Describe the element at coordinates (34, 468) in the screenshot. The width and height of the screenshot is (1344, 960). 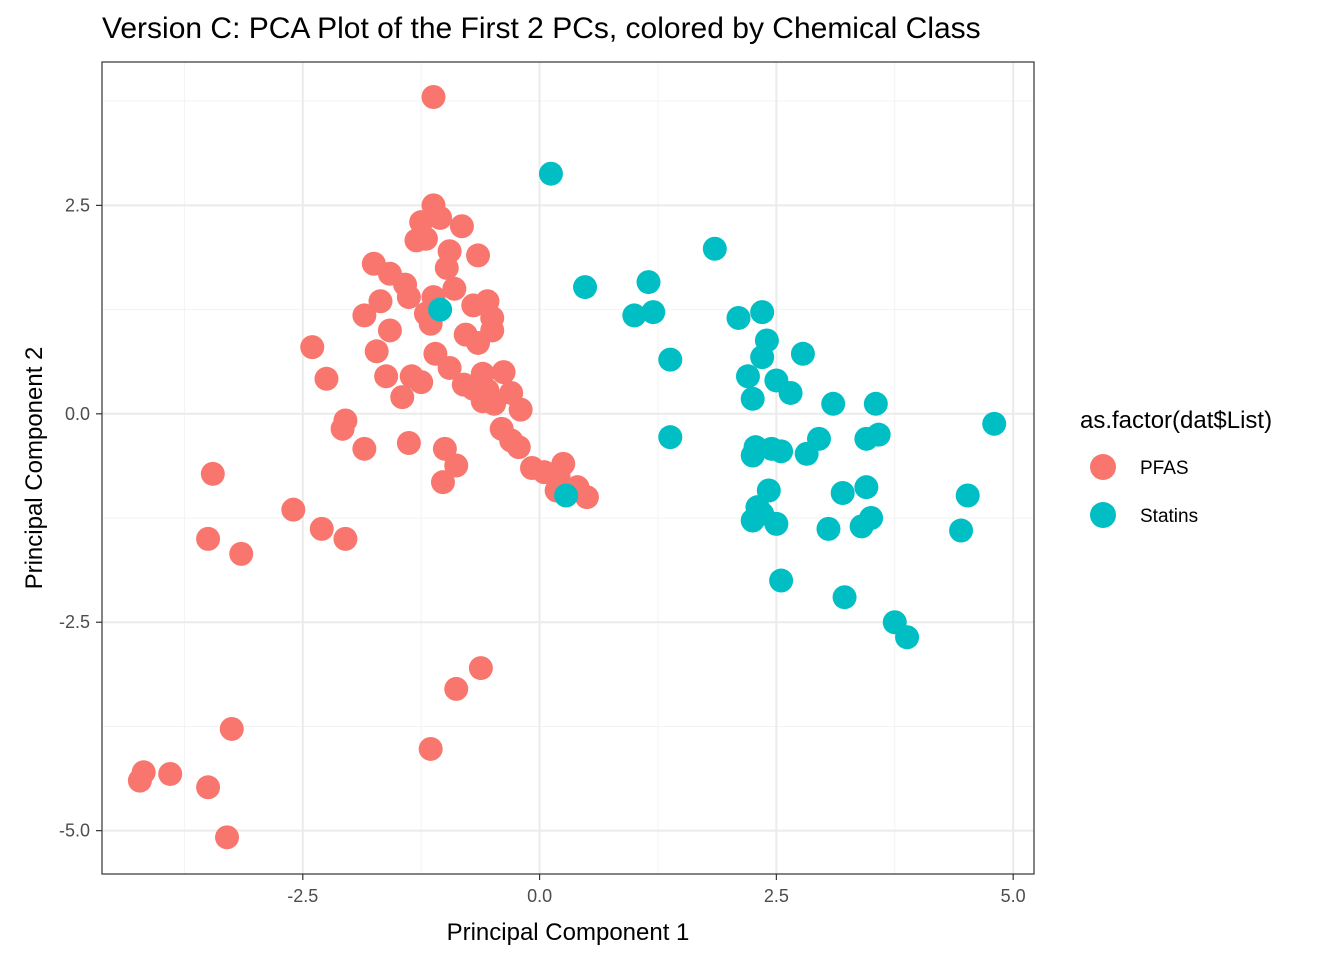
I see `y-axis-title: Principal Component 2` at that location.